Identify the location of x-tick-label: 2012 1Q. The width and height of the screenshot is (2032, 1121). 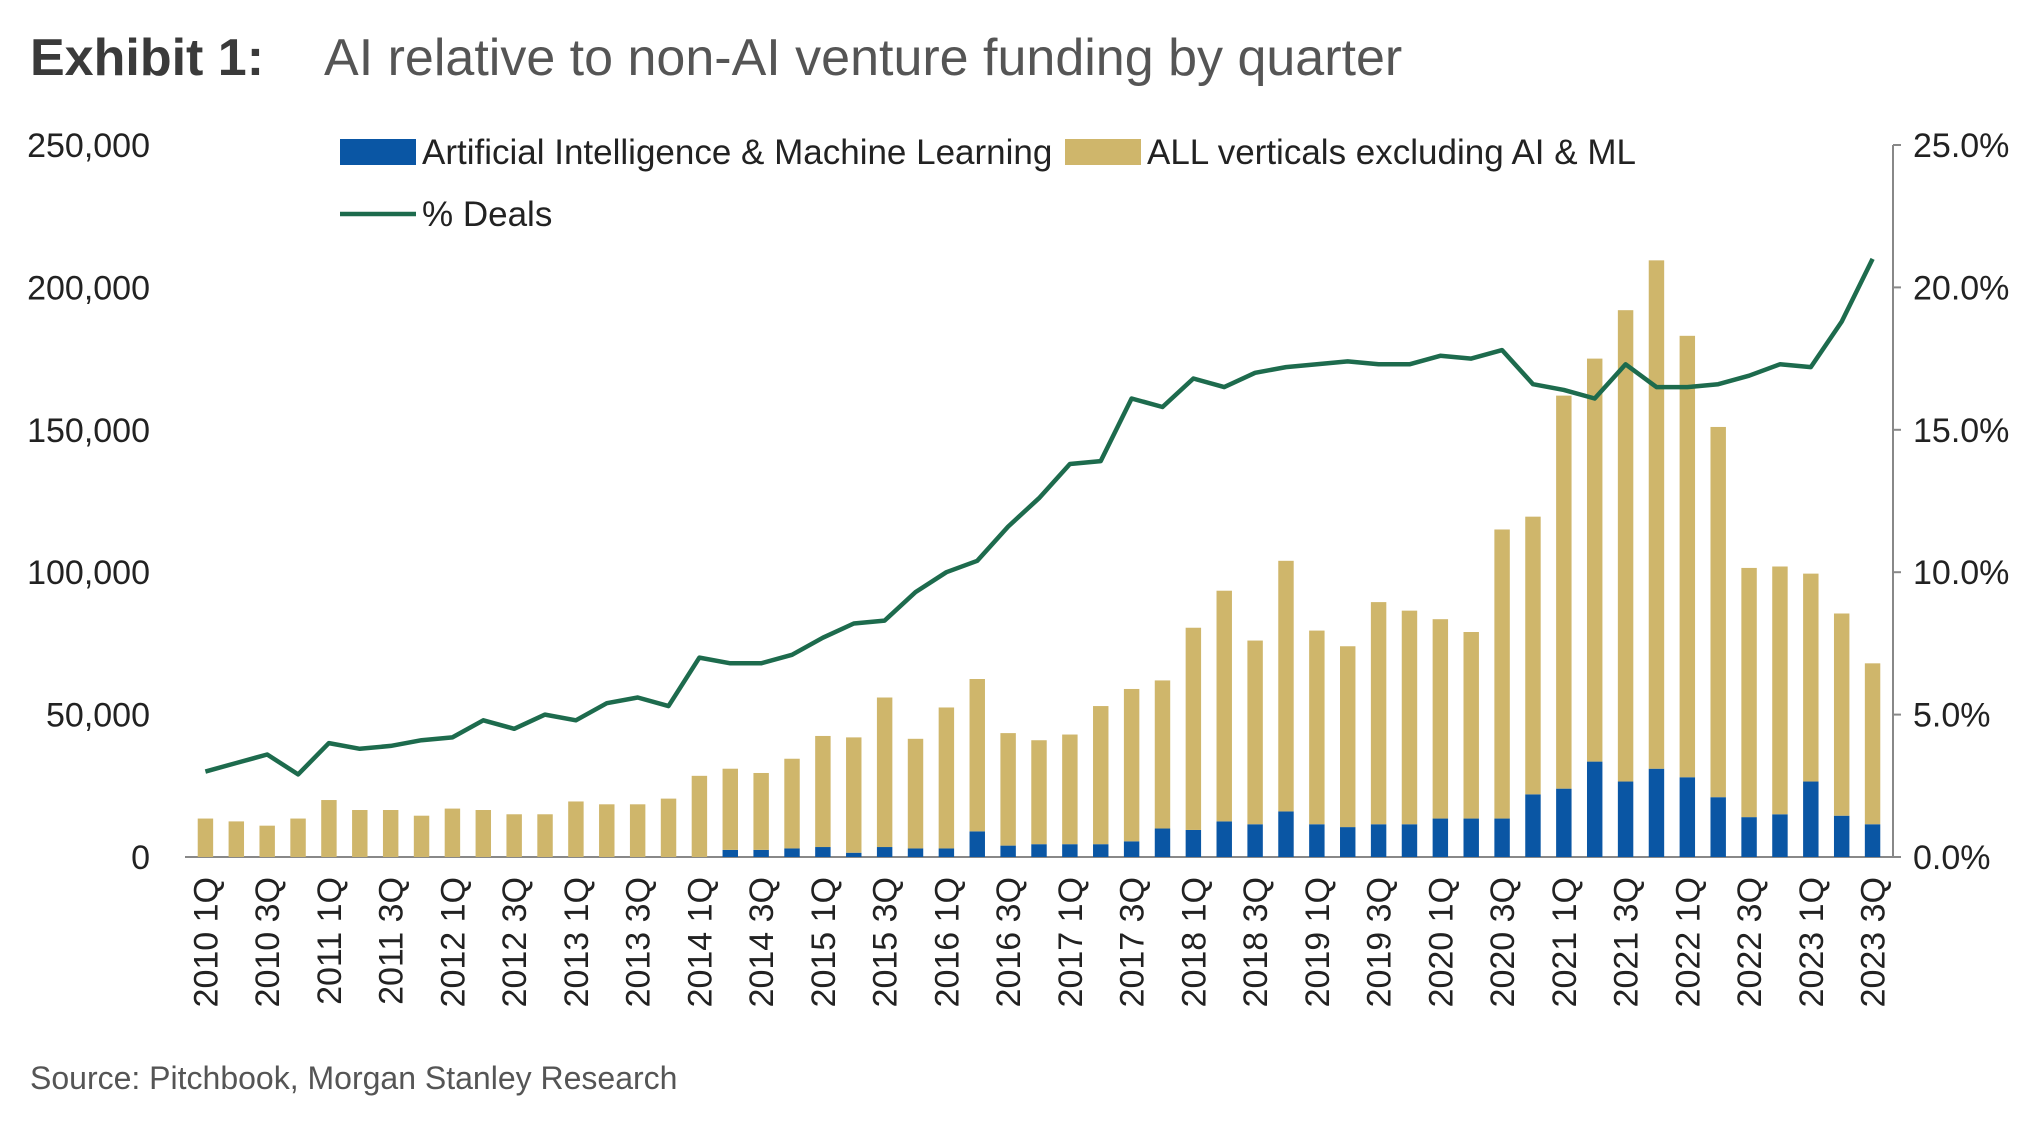
(453, 942).